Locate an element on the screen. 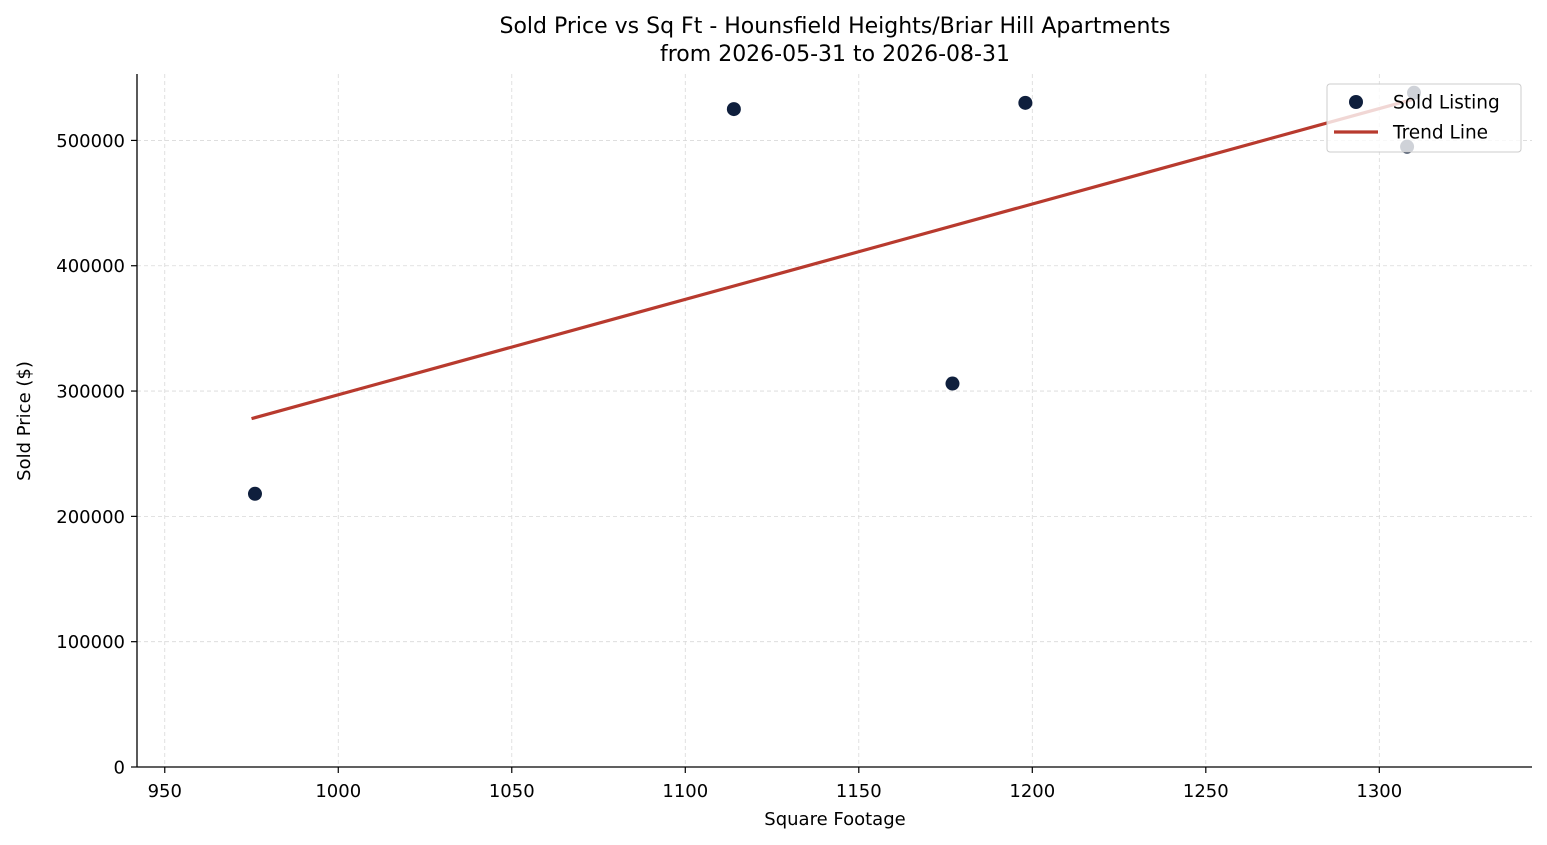 Image resolution: width=1547 pixels, height=845 pixels. legend-box is located at coordinates (1424, 118).